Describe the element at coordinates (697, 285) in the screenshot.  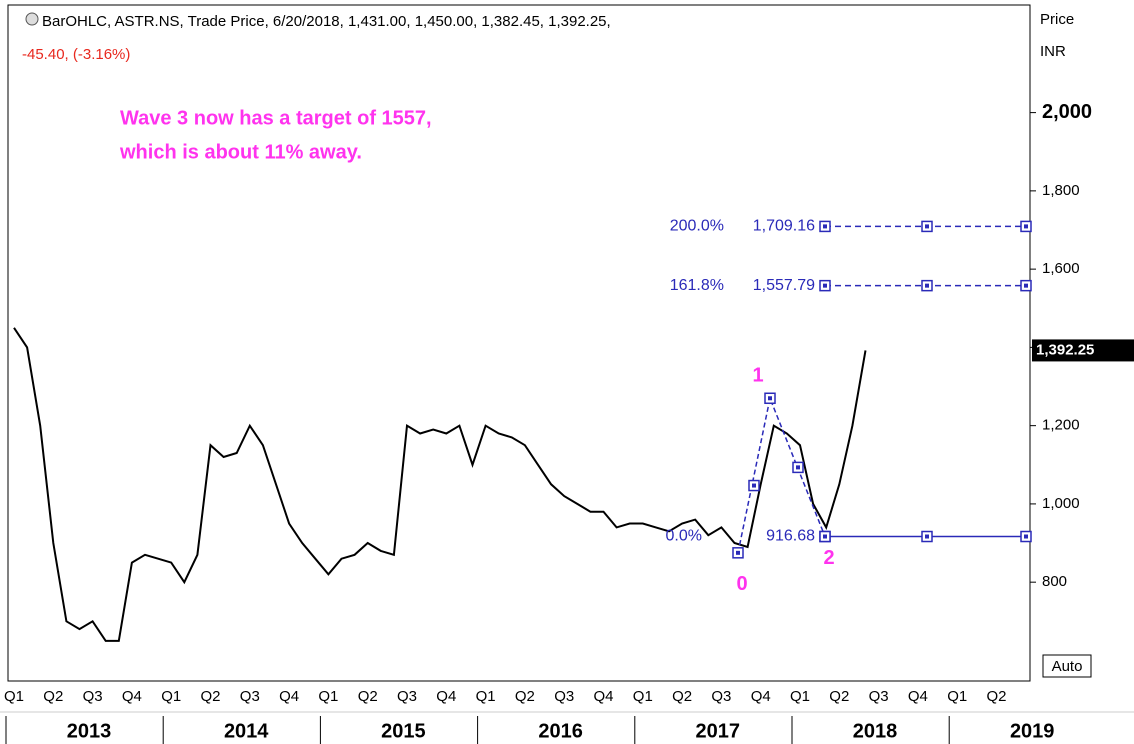
I see `fib-label: 161.8%` at that location.